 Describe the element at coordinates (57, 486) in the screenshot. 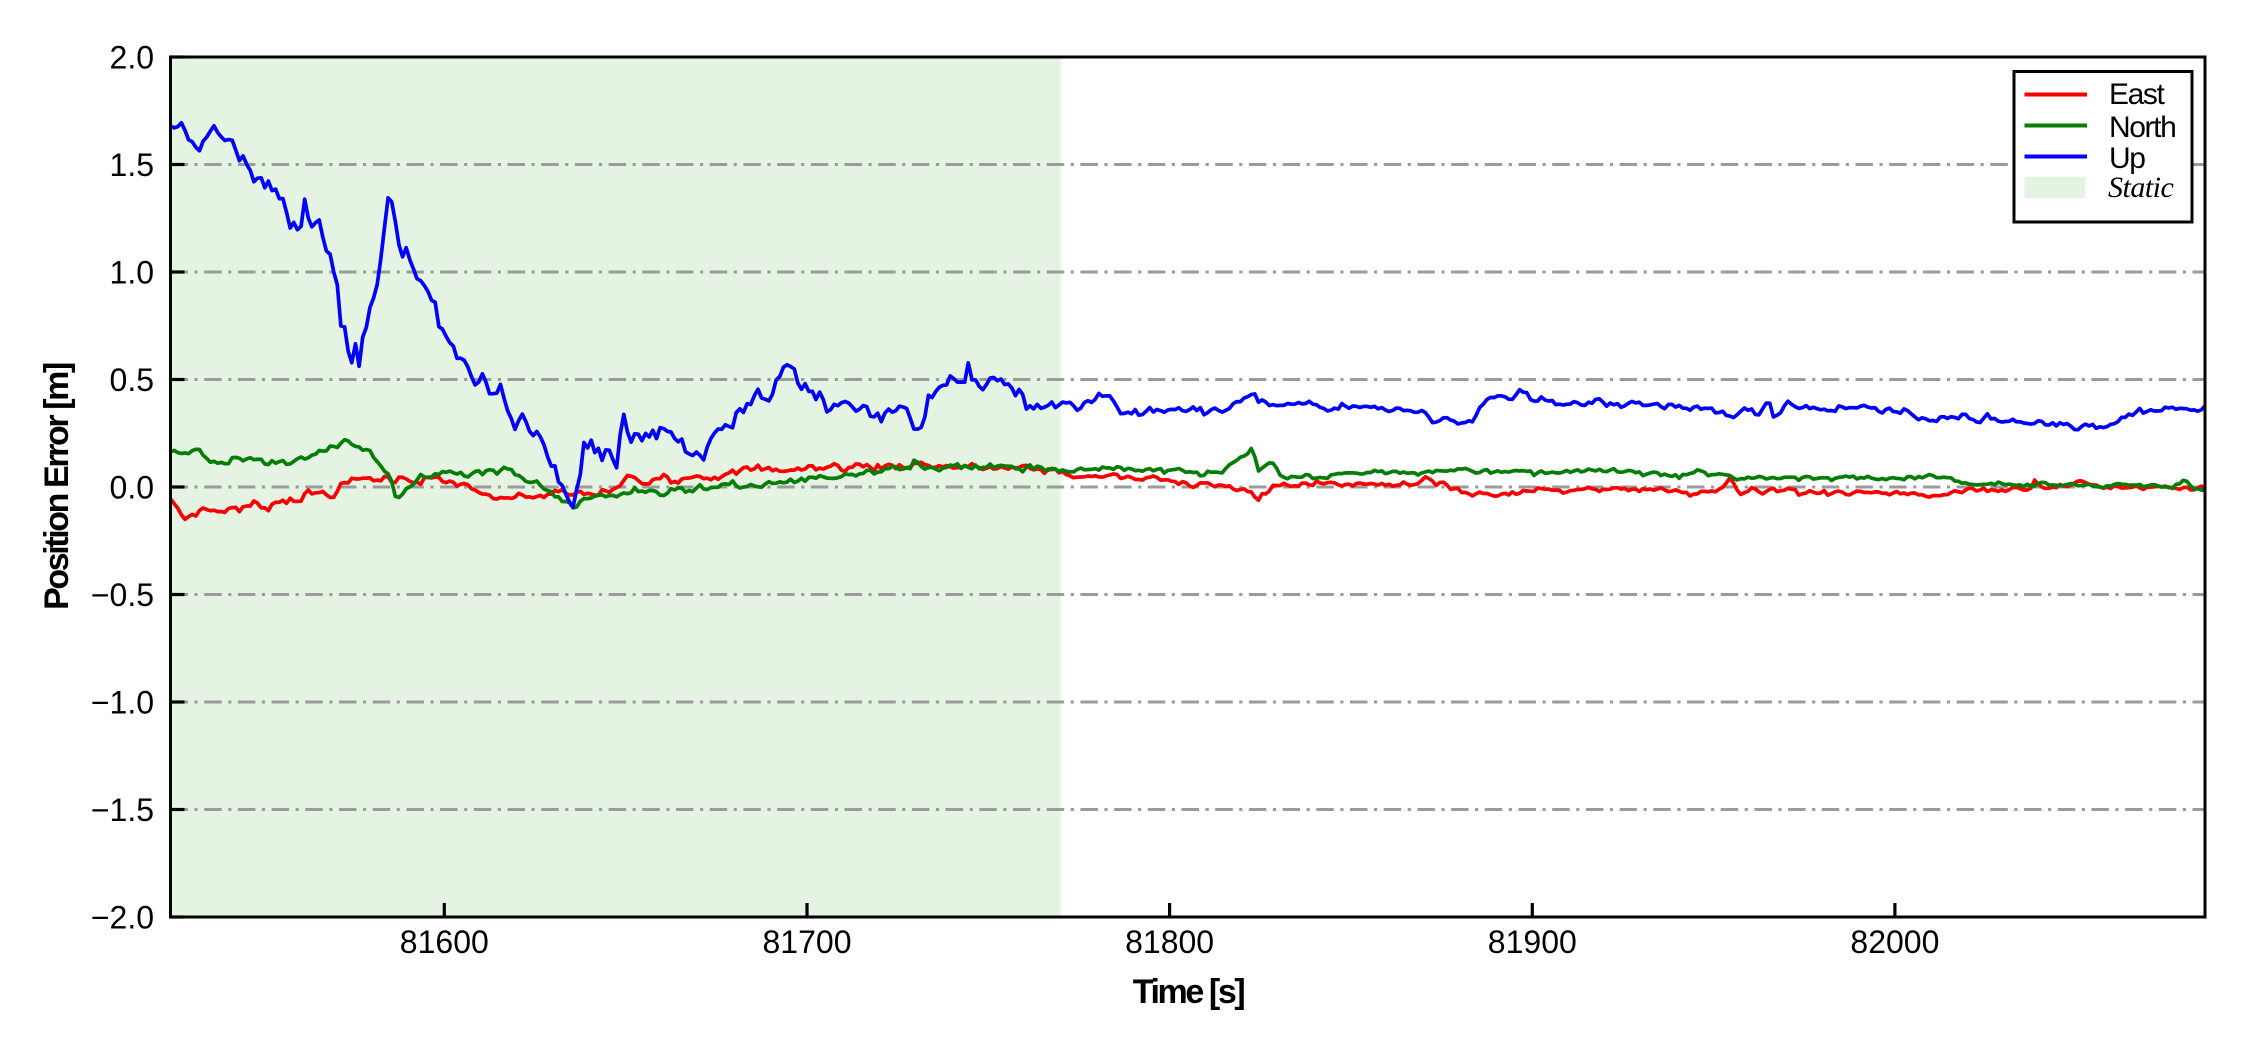

I see `svg-text: Position Error [m]` at that location.